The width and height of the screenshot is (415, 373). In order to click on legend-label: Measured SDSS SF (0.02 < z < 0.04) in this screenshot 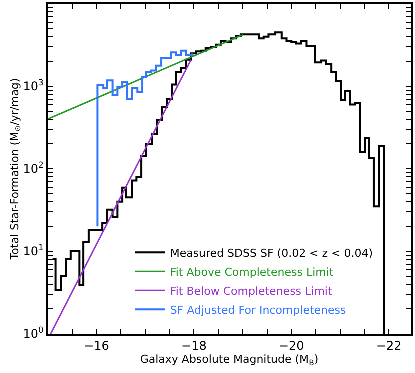, I will do `click(272, 253)`.